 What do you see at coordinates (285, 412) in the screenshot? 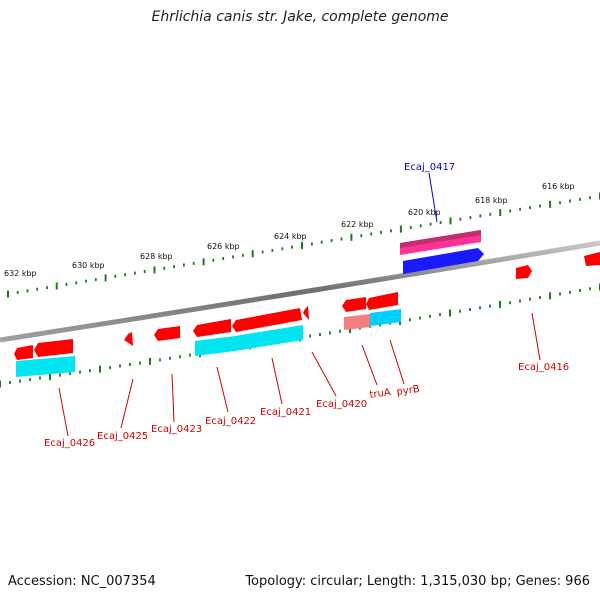
I see `label-ecaj-0421: Ecaj_0421` at bounding box center [285, 412].